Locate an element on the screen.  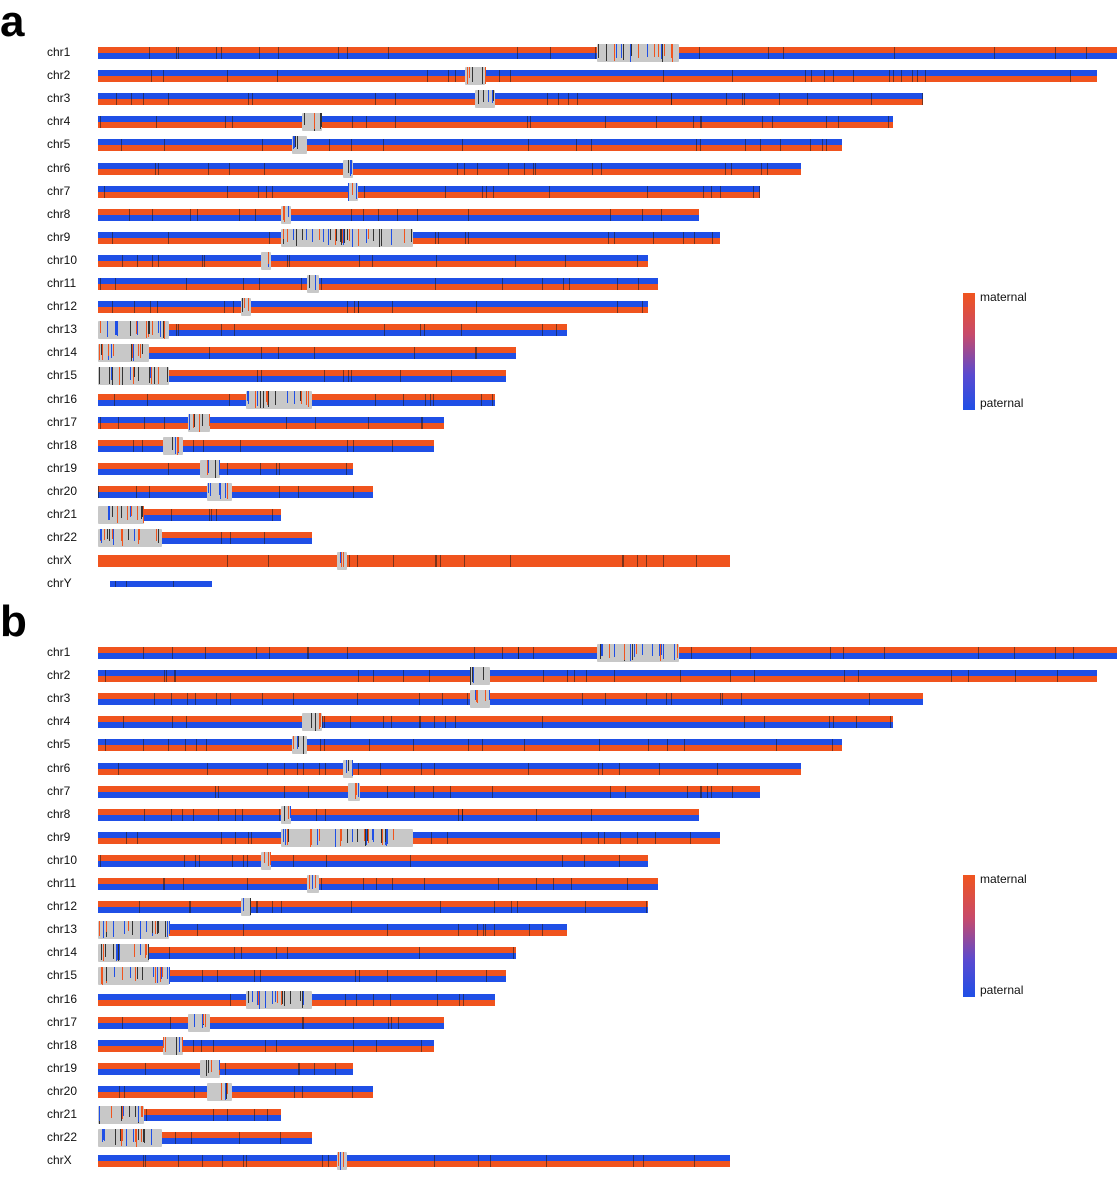
chromosome-label-chr22: chr22 is located at coordinates (62, 537).